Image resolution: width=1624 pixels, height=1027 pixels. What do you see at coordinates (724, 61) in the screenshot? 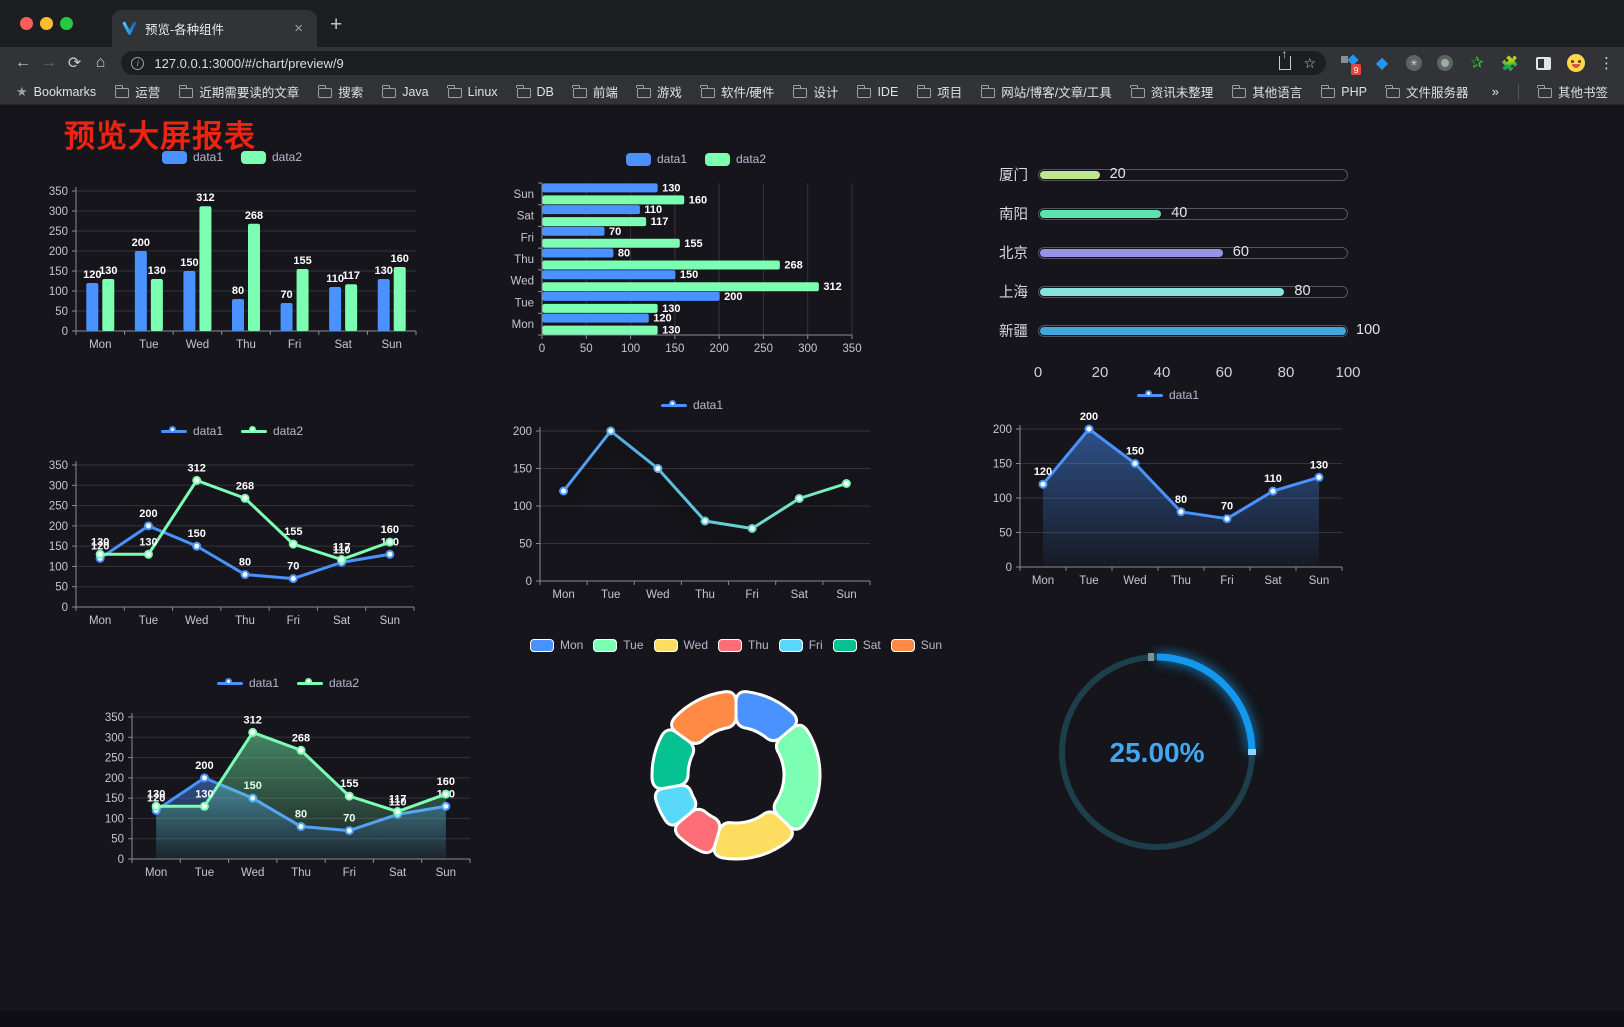
I see `address-bar: i 127.0.0.1:3000/#/chart/preview/9 ☆` at bounding box center [724, 61].